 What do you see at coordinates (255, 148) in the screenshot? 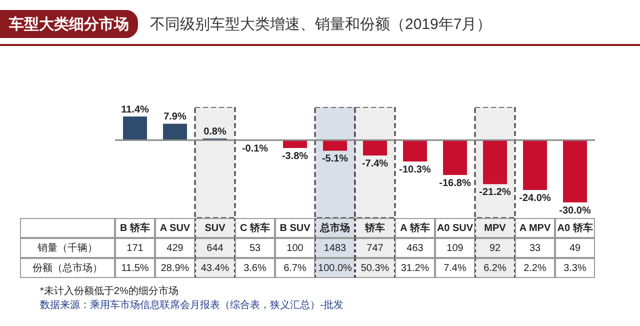
I see `data-label: -0.1%` at bounding box center [255, 148].